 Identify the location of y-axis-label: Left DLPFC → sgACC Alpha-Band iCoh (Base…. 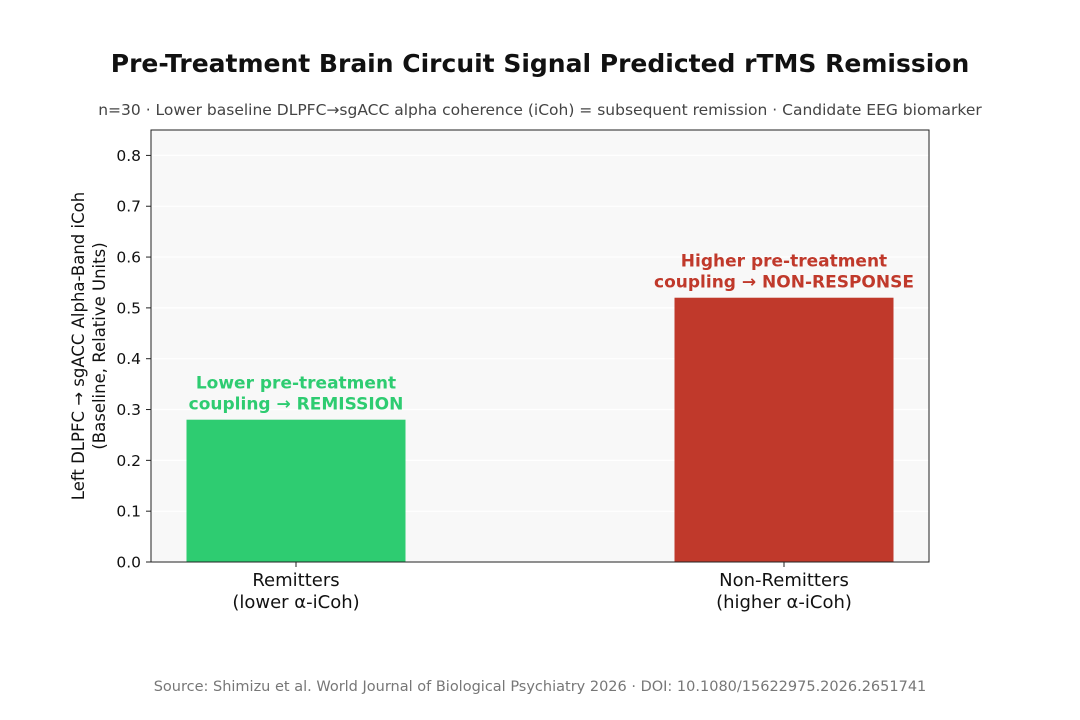
(89, 346).